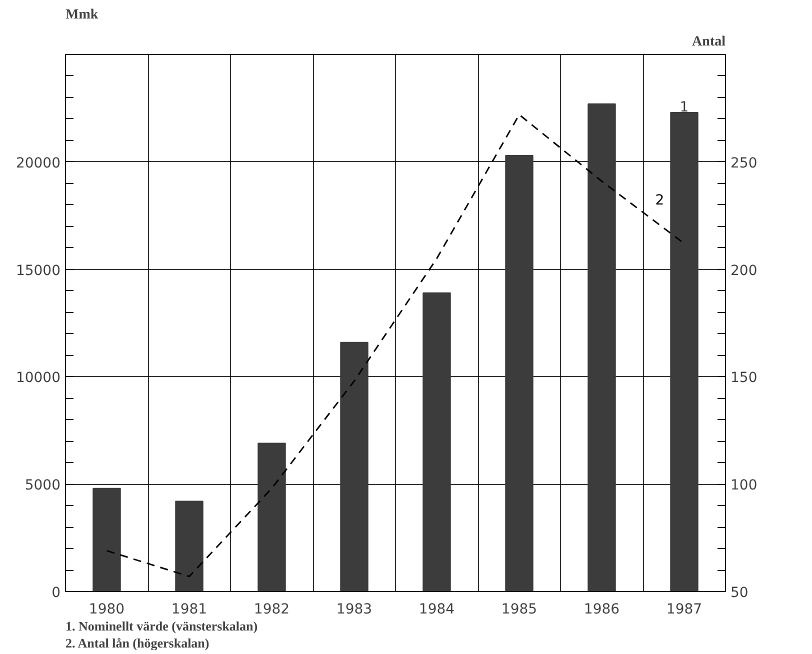  I want to click on x-tick-label: 1981, so click(189, 610).